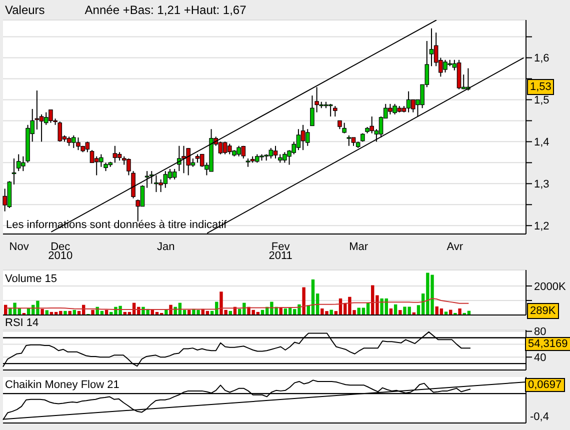 This screenshot has height=430, width=570. I want to click on y-tick-label: 2000K, so click(550, 286).